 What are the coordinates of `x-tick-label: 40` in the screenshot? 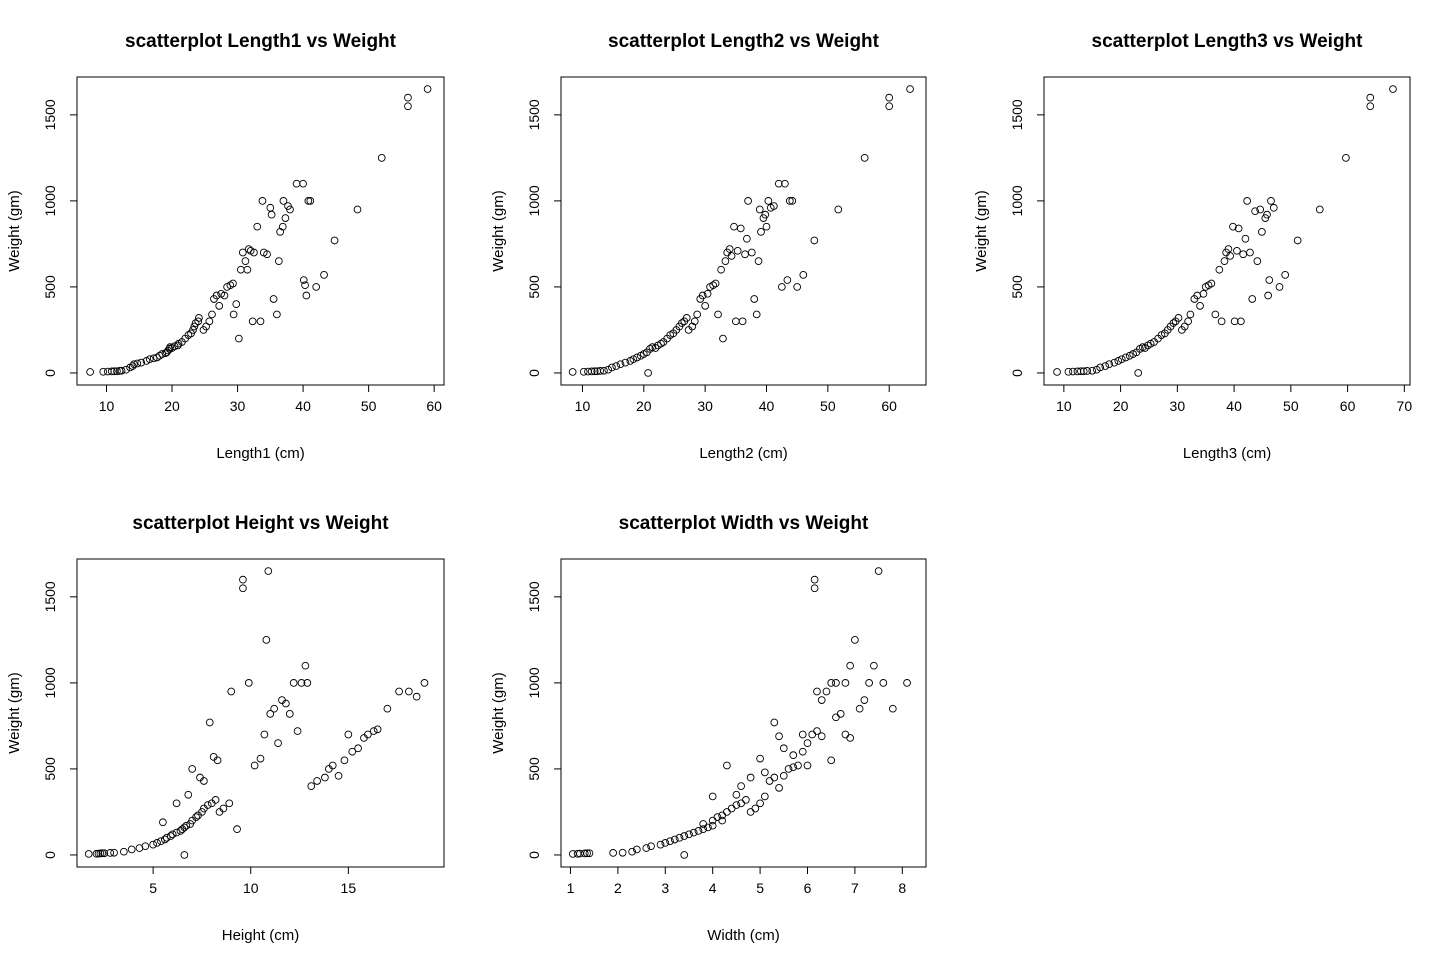 It's located at (1234, 406).